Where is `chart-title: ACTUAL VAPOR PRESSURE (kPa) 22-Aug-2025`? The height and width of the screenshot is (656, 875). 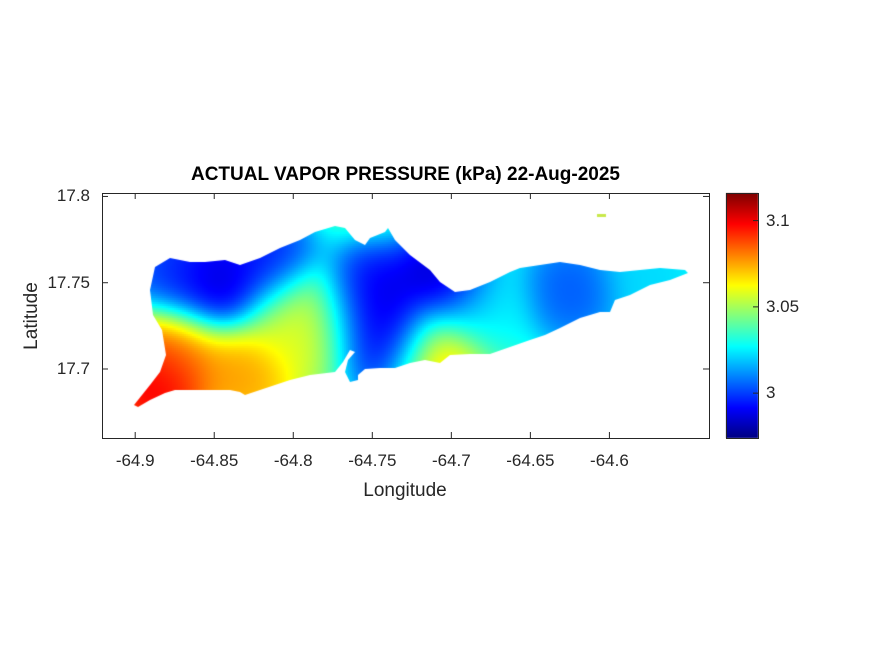
chart-title: ACTUAL VAPOR PRESSURE (kPa) 22-Aug-2025 is located at coordinates (405, 174).